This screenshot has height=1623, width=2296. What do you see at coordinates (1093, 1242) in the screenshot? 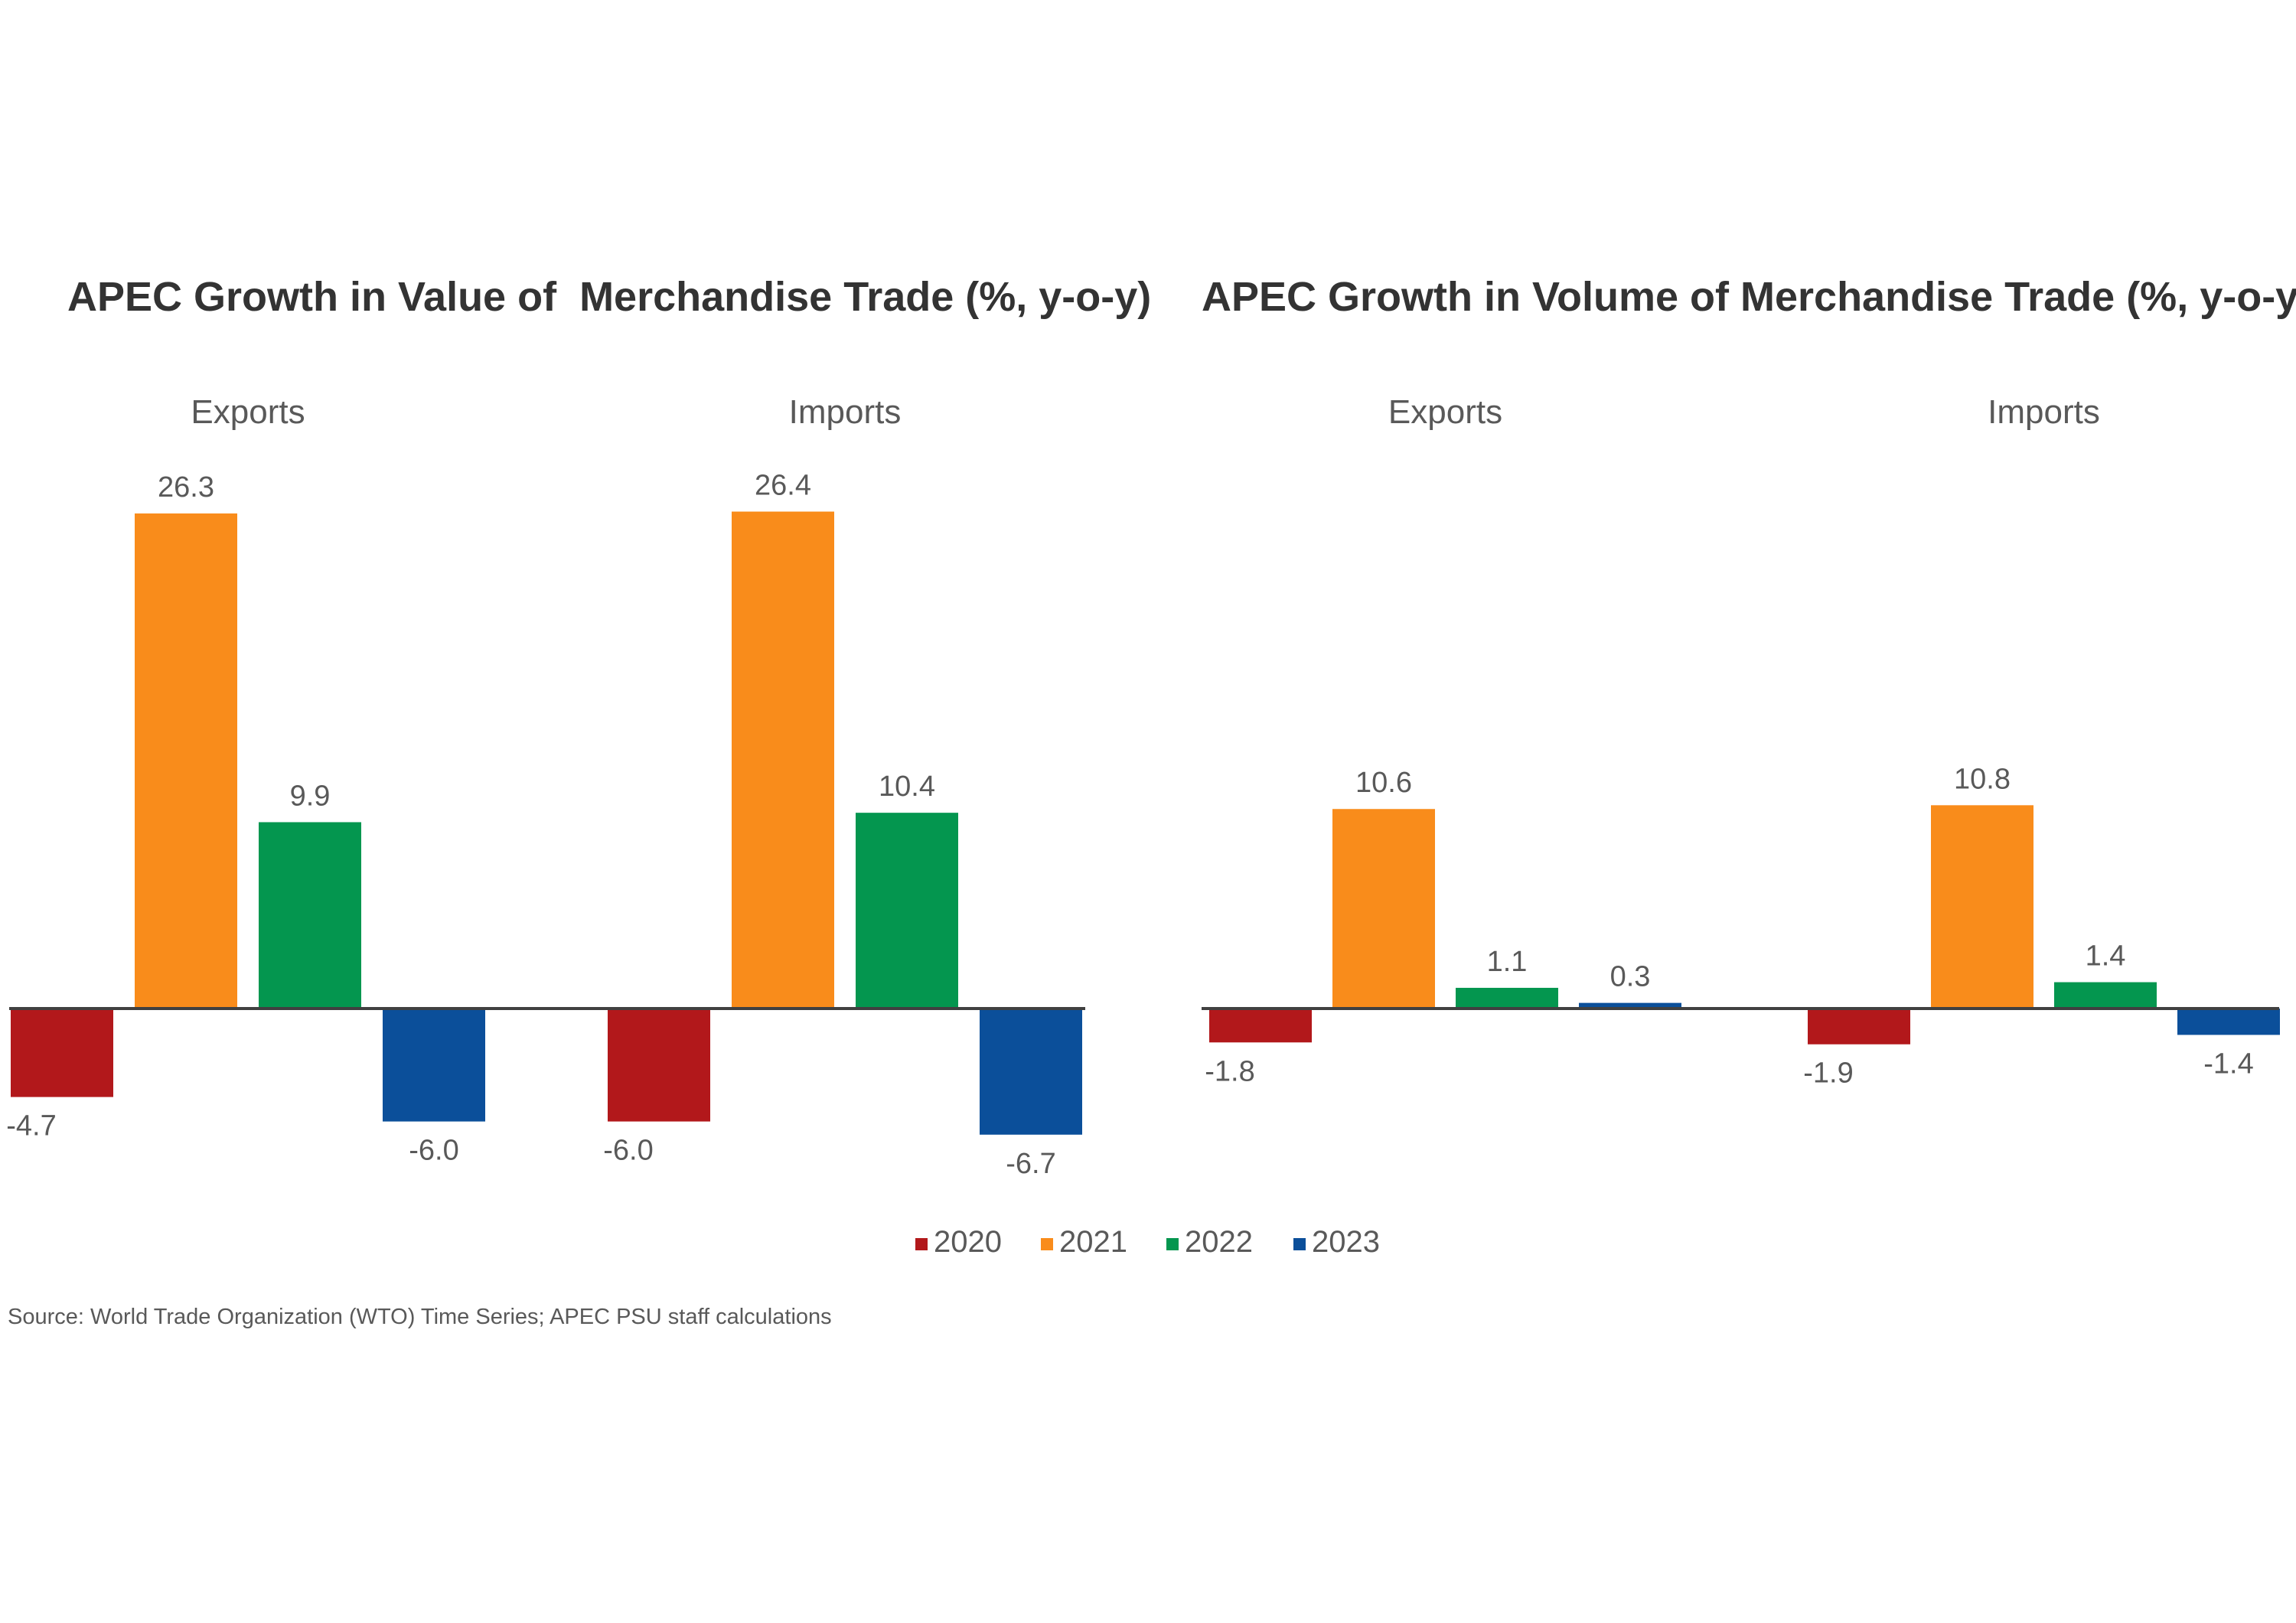
I see `legend-label-2021: 2021` at bounding box center [1093, 1242].